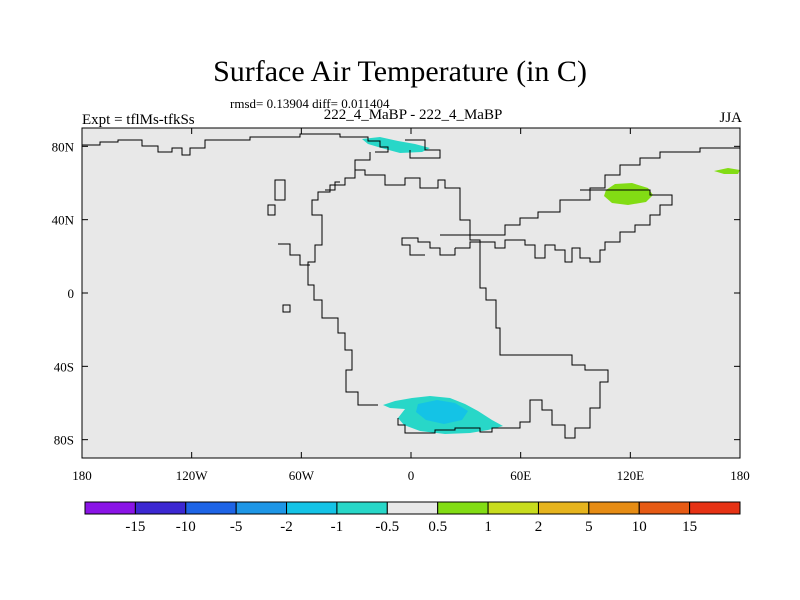  Describe the element at coordinates (564, 226) in the screenshot. I see `coastline-east-asia` at that location.